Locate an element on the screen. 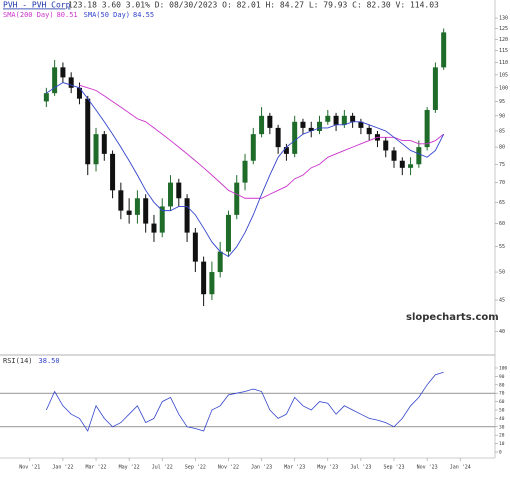  rsi-name: RSI(14) is located at coordinates (18, 361).